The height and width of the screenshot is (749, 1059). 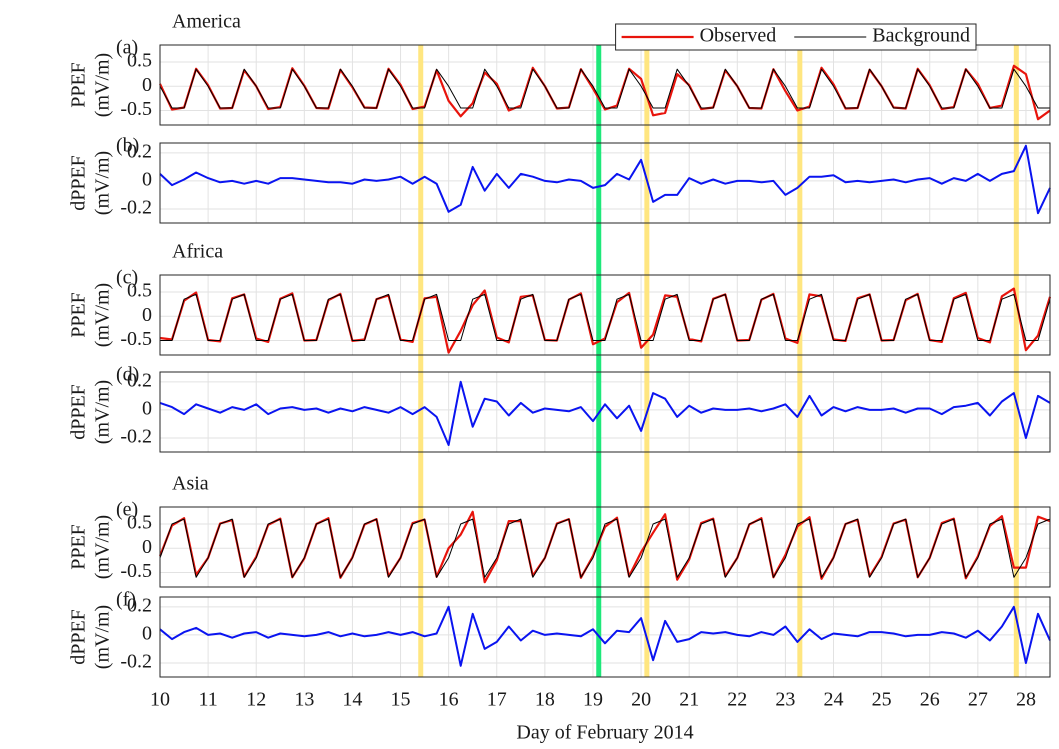 I want to click on x-tick-label: 23, so click(x=785, y=700).